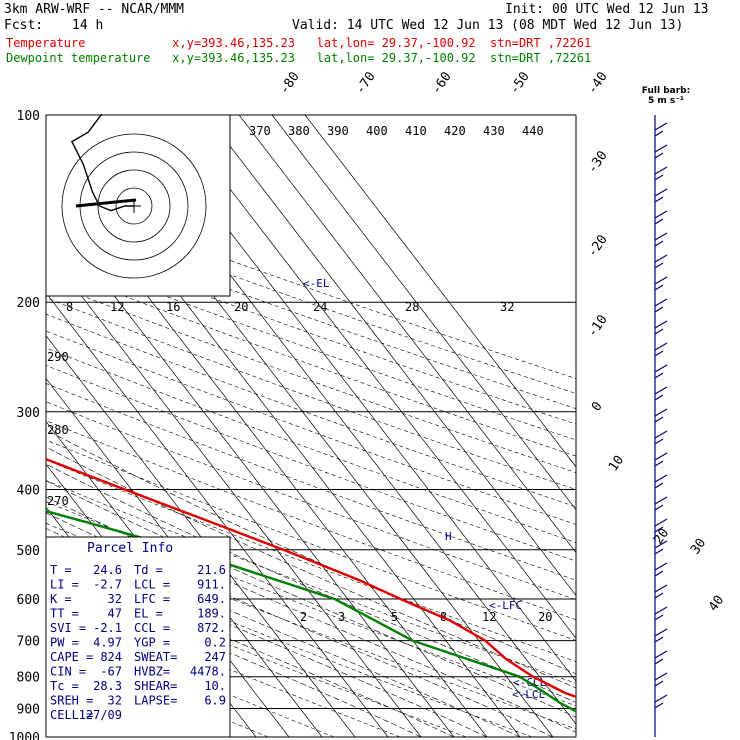  I want to click on pressure-label: 200, so click(28, 303).